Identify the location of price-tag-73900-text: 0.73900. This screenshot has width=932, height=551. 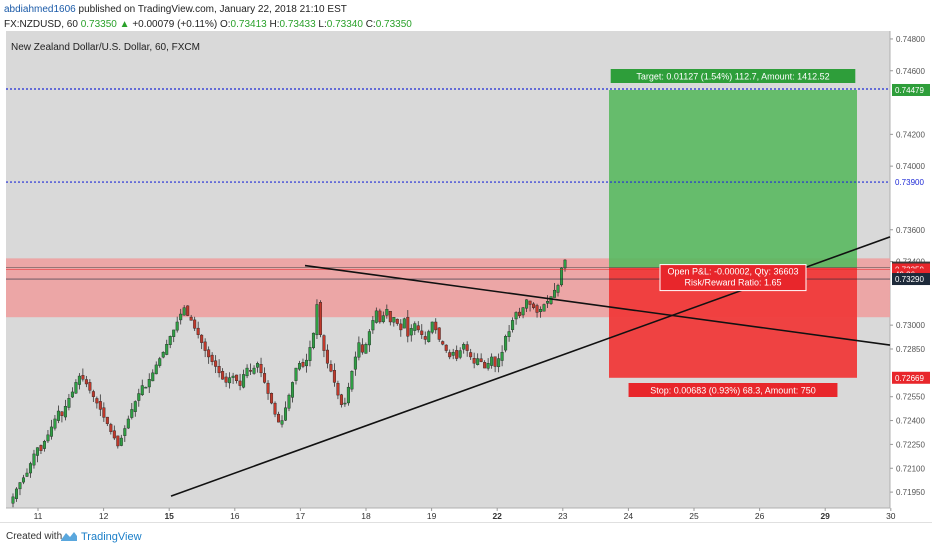
(909, 182).